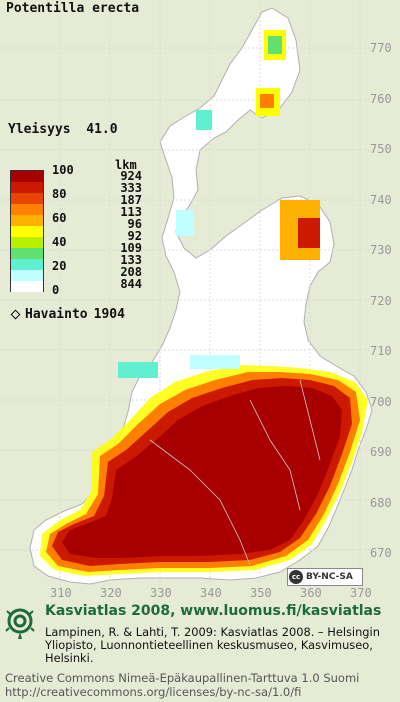 Image resolution: width=400 pixels, height=702 pixels. I want to click on y-tick-label: 700, so click(381, 401).